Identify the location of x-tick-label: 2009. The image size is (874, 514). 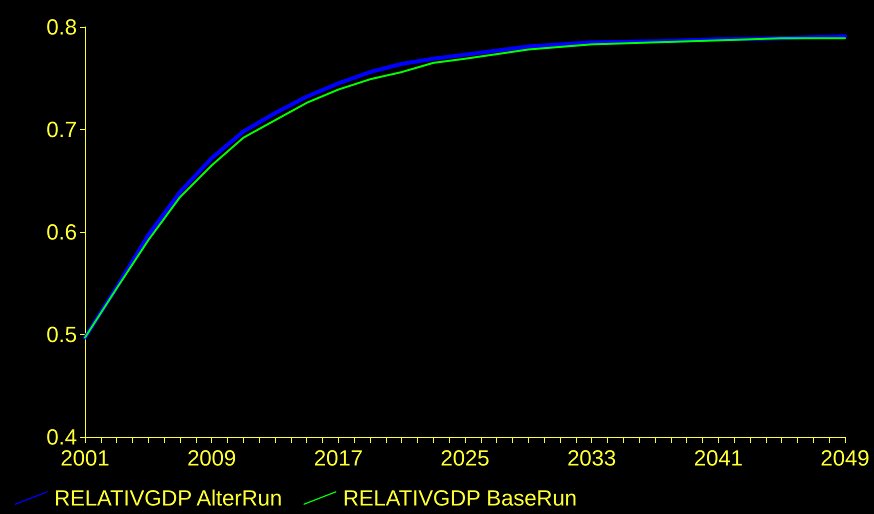
(211, 458).